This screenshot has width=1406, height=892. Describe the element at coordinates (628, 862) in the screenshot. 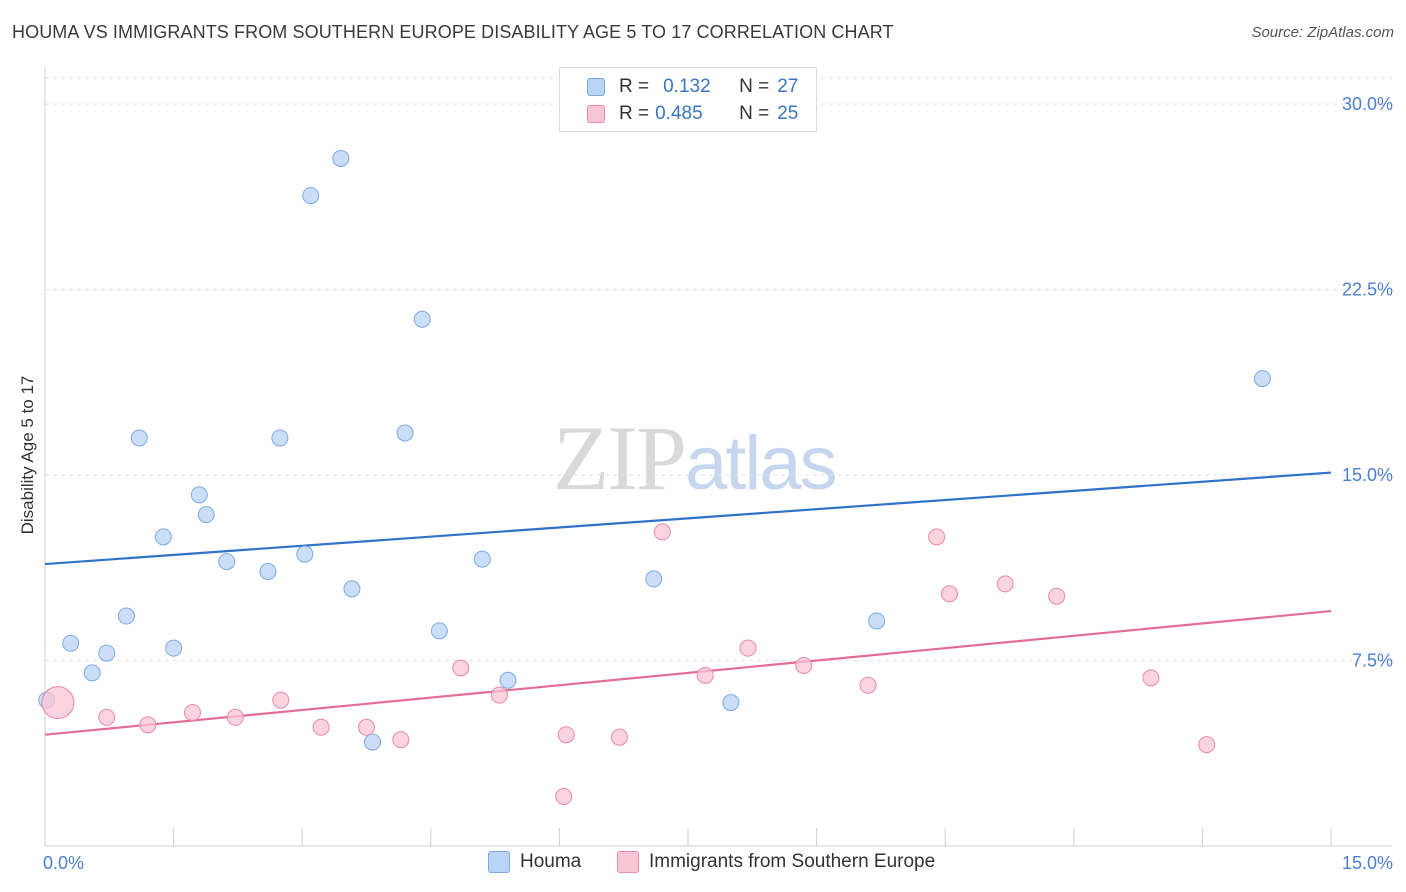

I see `legend-swatch-southern-europe` at that location.